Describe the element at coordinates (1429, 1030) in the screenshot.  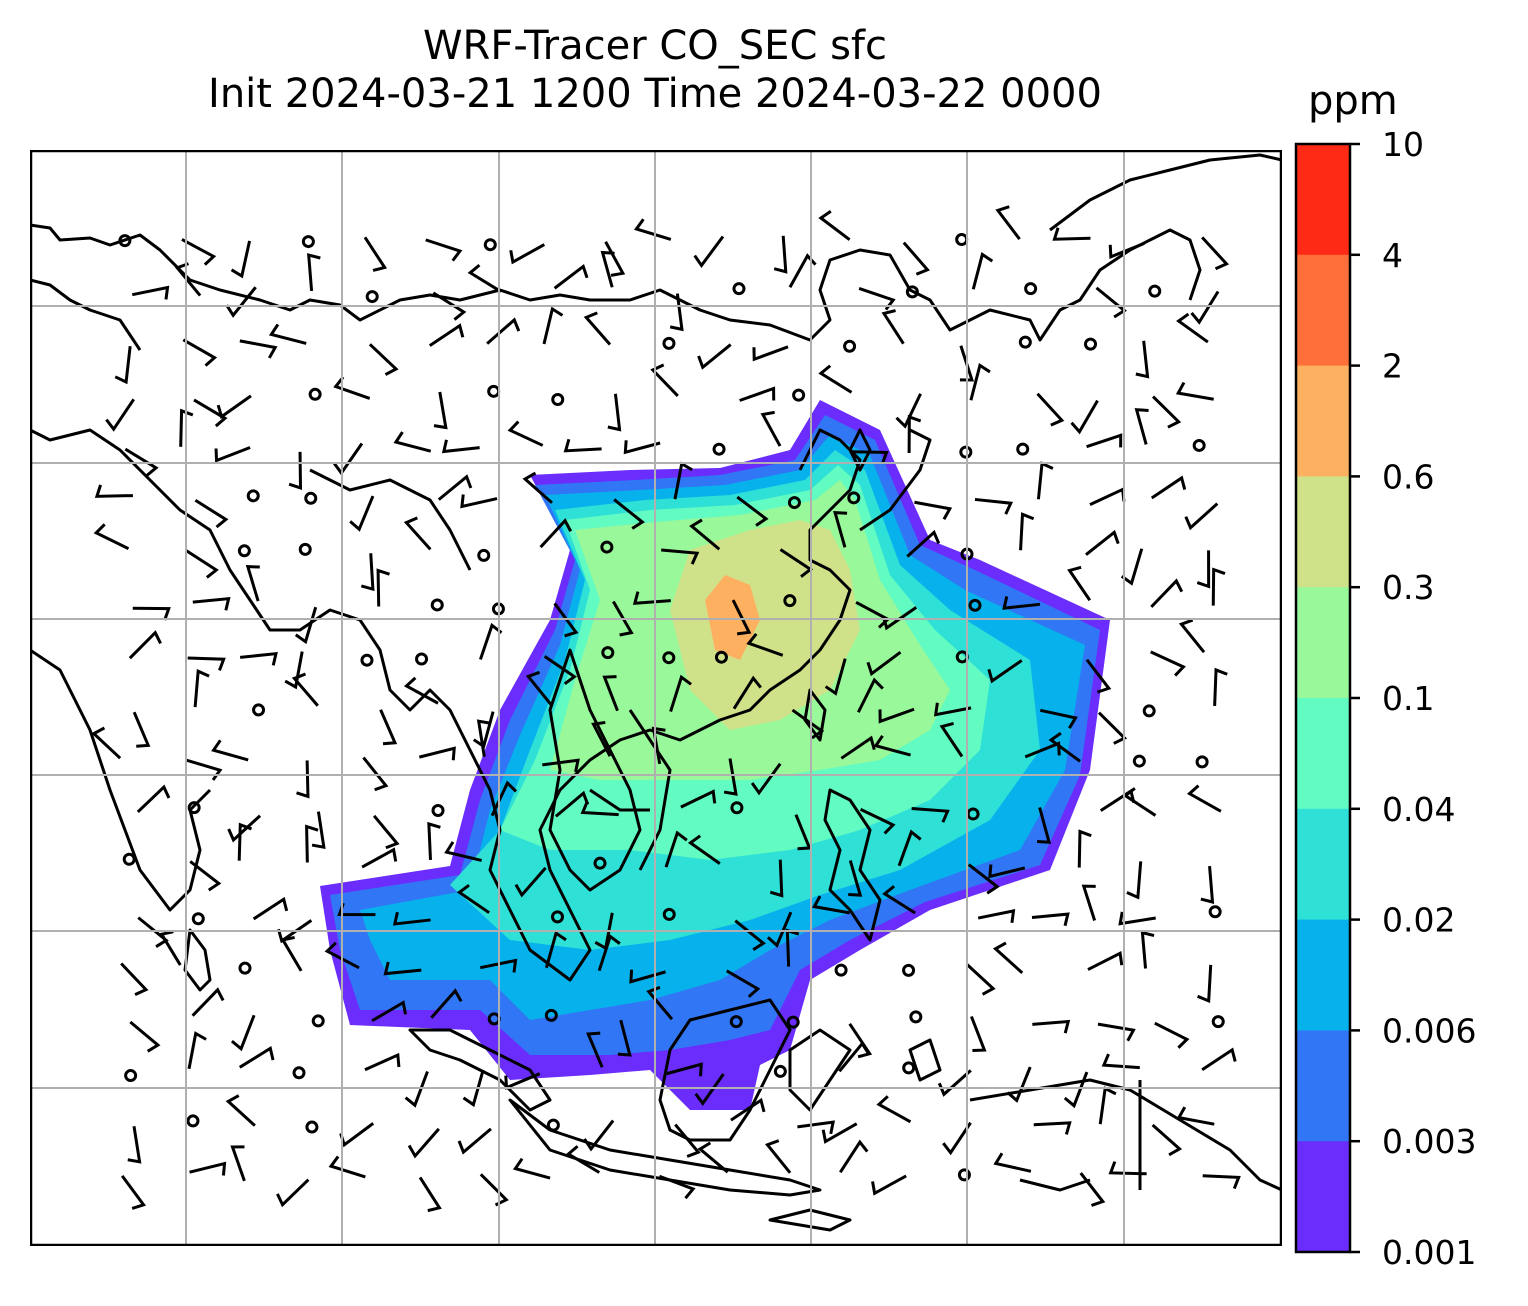
I see `colorbar-tick-label: 0.006` at that location.